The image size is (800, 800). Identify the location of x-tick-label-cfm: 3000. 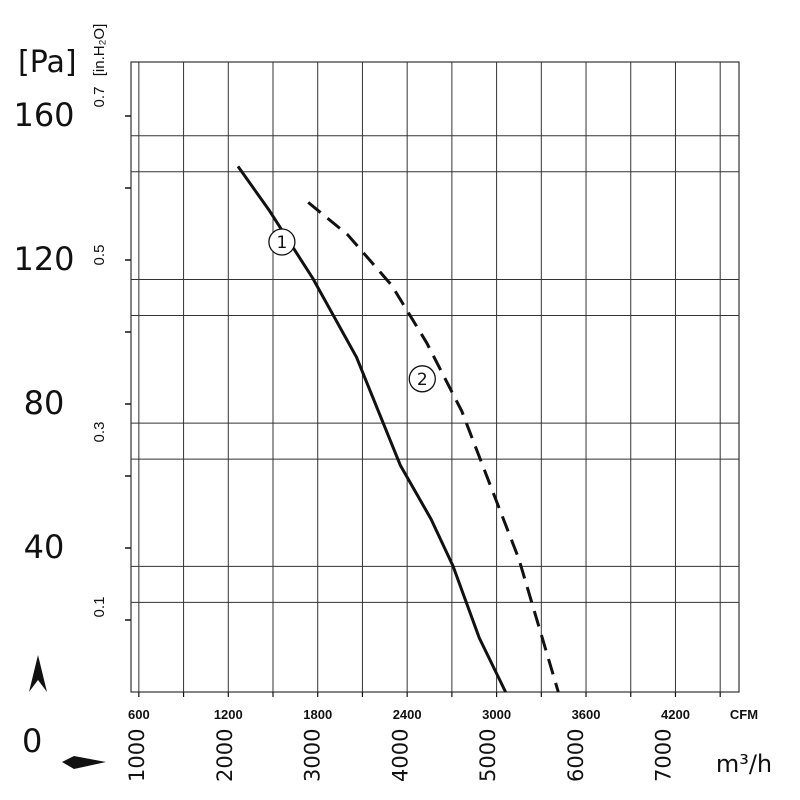
(496, 714).